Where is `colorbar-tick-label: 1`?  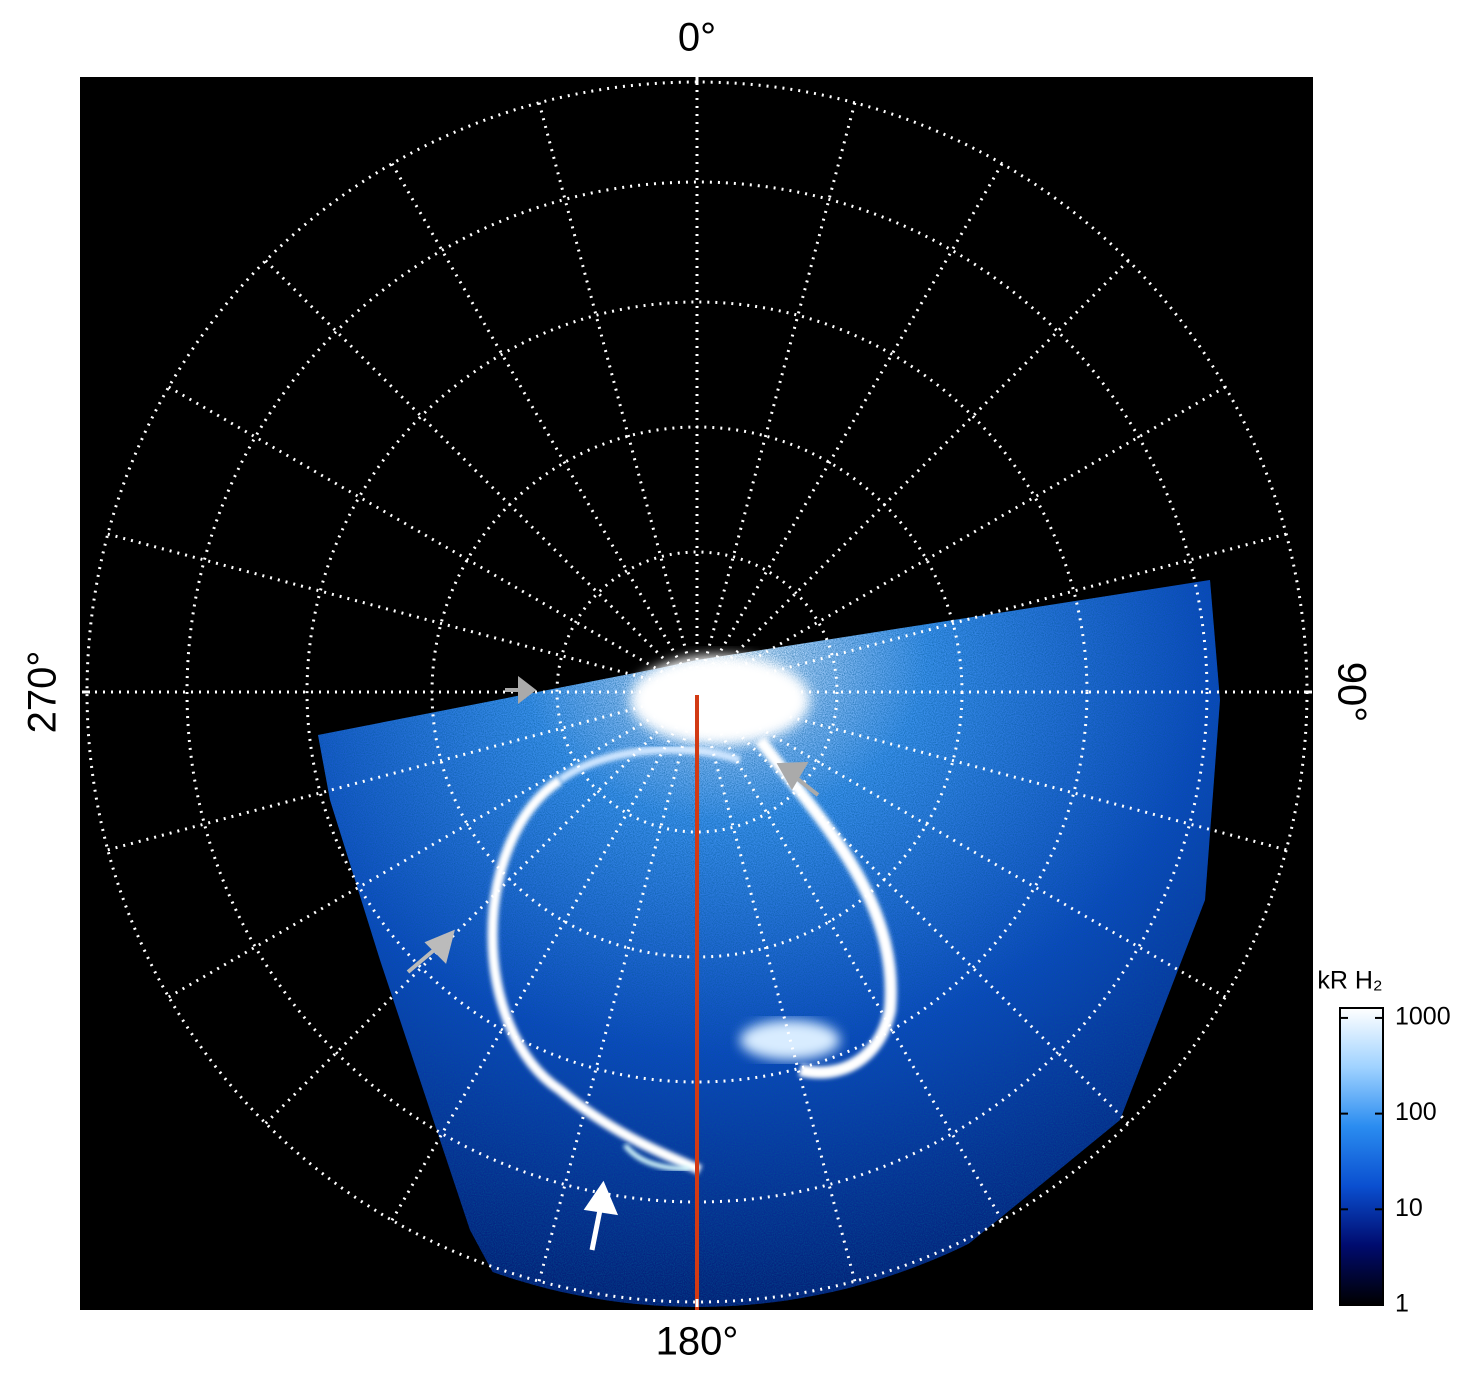 colorbar-tick-label: 1 is located at coordinates (1402, 1304).